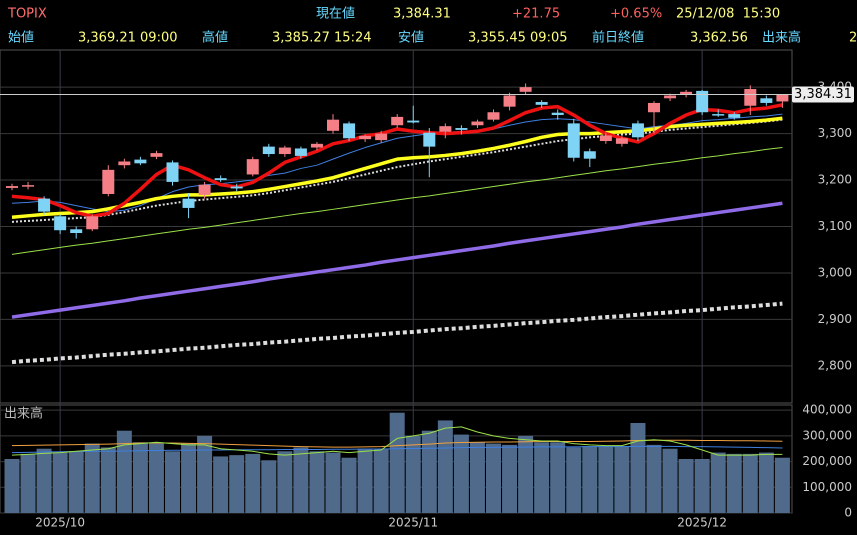 The height and width of the screenshot is (535, 857). I want to click on price-tag, so click(823, 94).